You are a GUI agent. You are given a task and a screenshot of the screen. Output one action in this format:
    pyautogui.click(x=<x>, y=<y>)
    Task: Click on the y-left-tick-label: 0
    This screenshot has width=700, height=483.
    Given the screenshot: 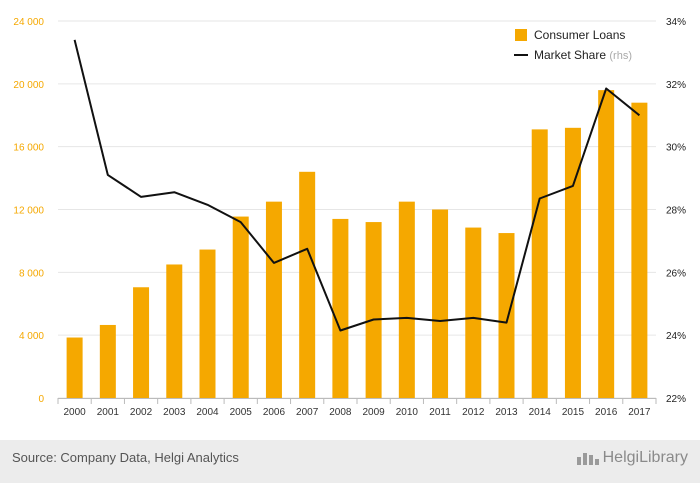 What is the action you would take?
    pyautogui.click(x=41, y=399)
    